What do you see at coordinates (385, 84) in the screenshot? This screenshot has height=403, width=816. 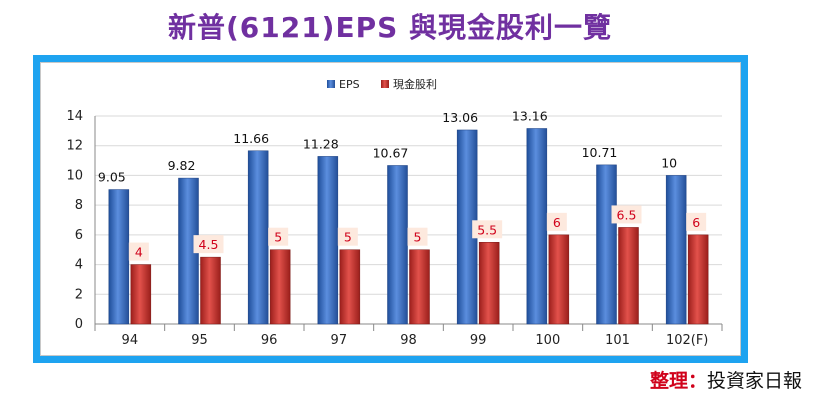 I see `legend-swatch-dividend` at bounding box center [385, 84].